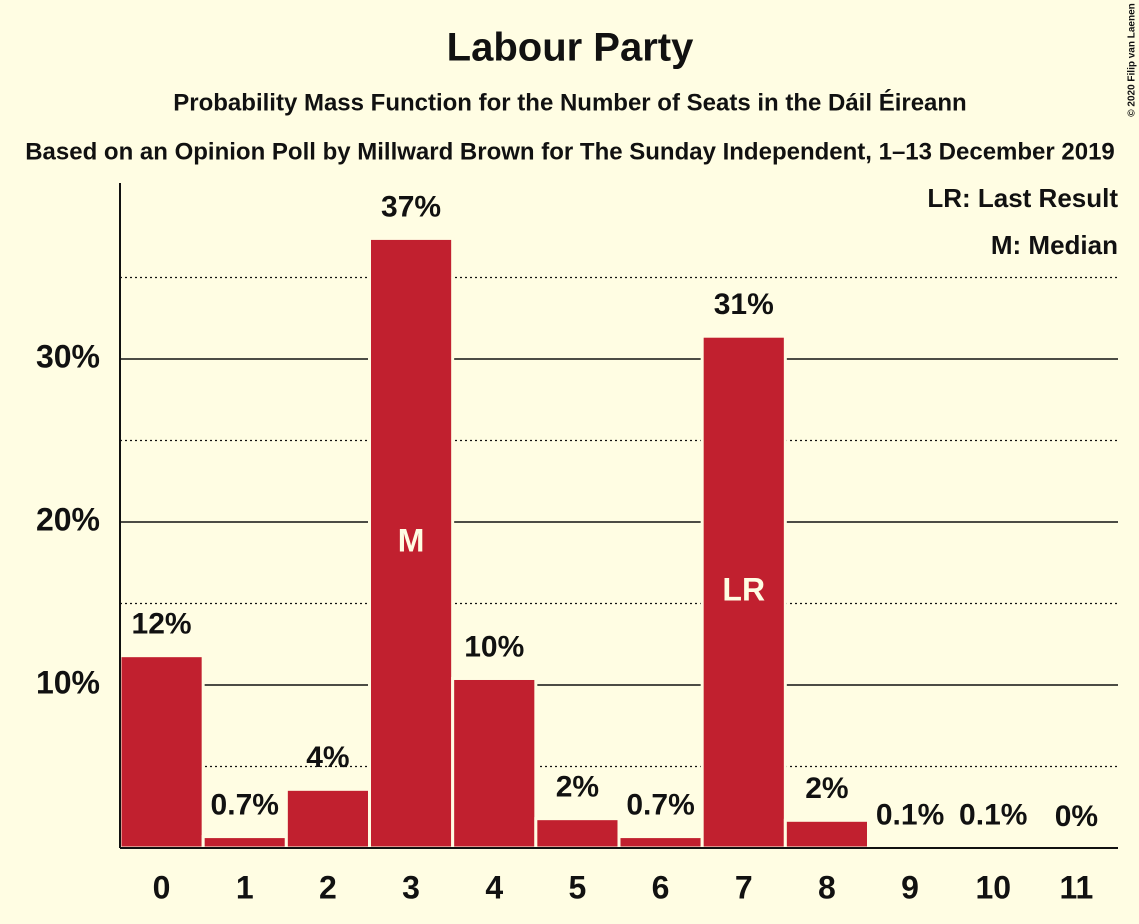 The image size is (1139, 924). What do you see at coordinates (1022, 198) in the screenshot?
I see `legend-entry: LR: Last Result` at bounding box center [1022, 198].